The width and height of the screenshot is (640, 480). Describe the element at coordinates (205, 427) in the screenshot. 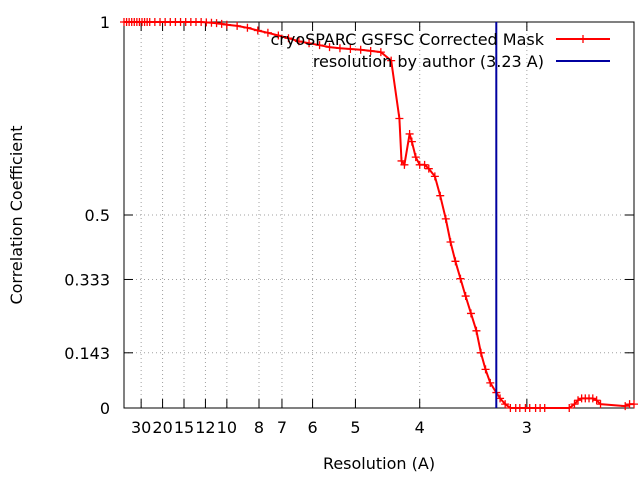

I see `x-tick-label: 12` at that location.